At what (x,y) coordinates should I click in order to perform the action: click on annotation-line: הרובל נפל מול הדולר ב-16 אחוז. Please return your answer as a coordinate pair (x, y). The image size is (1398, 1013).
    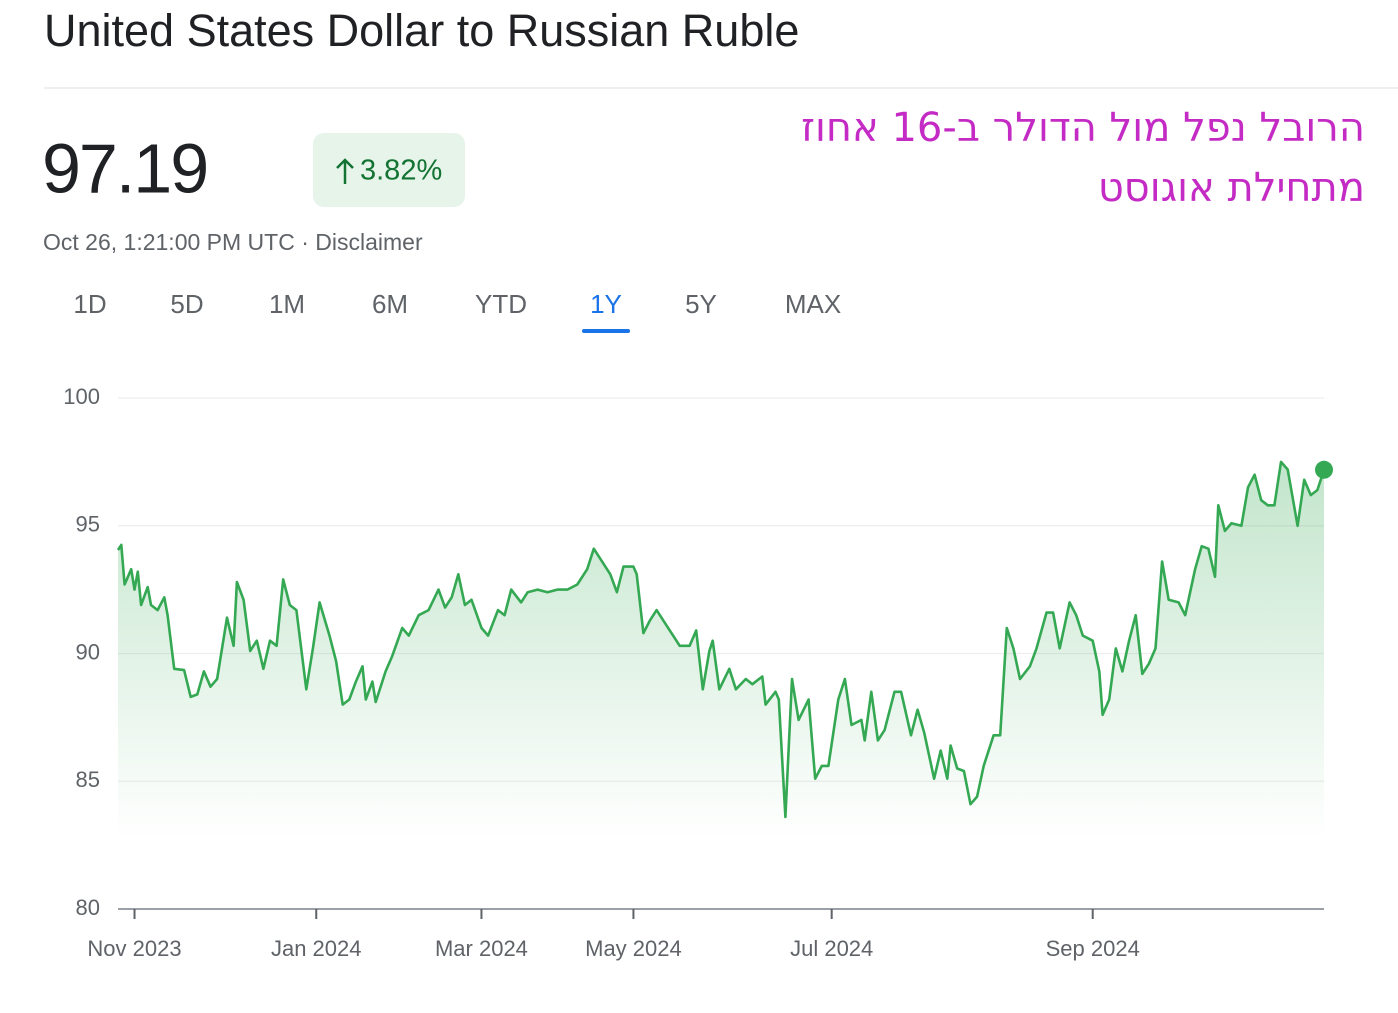
    Looking at the image, I should click on (1083, 128).